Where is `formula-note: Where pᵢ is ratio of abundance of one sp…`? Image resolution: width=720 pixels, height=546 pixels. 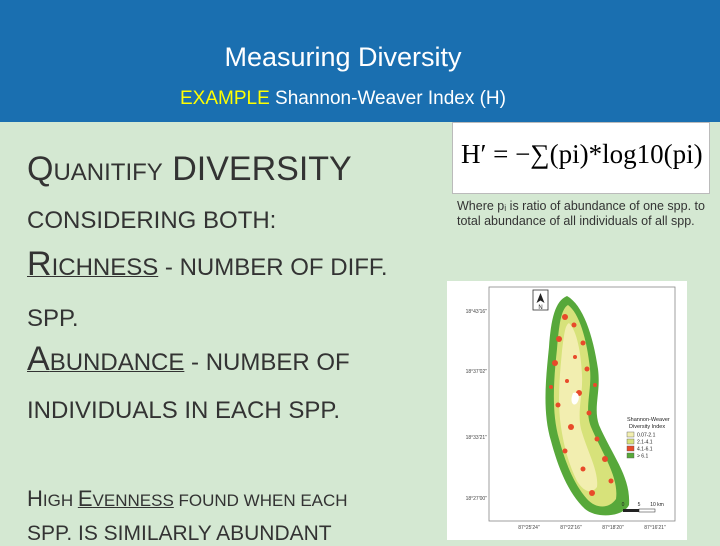
formula-note: Where pᵢ is ratio of abundance of one sp… is located at coordinates (581, 213).